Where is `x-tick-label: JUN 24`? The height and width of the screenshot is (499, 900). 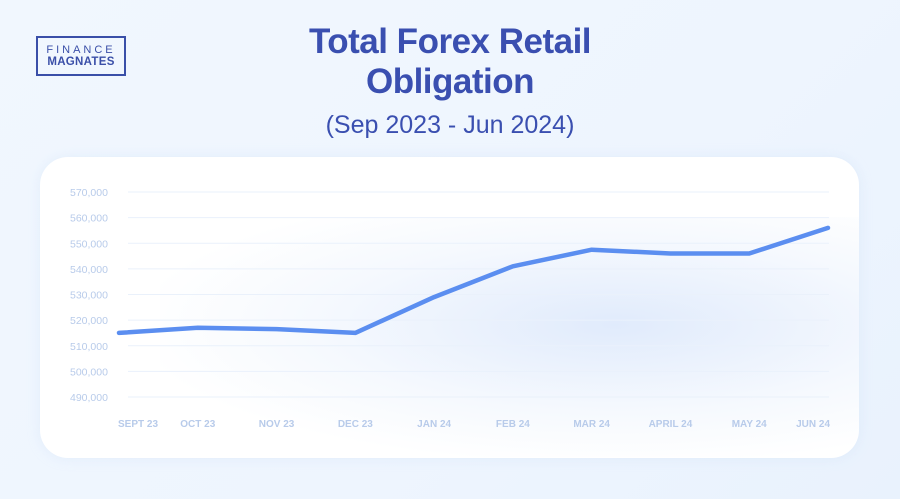 x-tick-label: JUN 24 is located at coordinates (813, 424).